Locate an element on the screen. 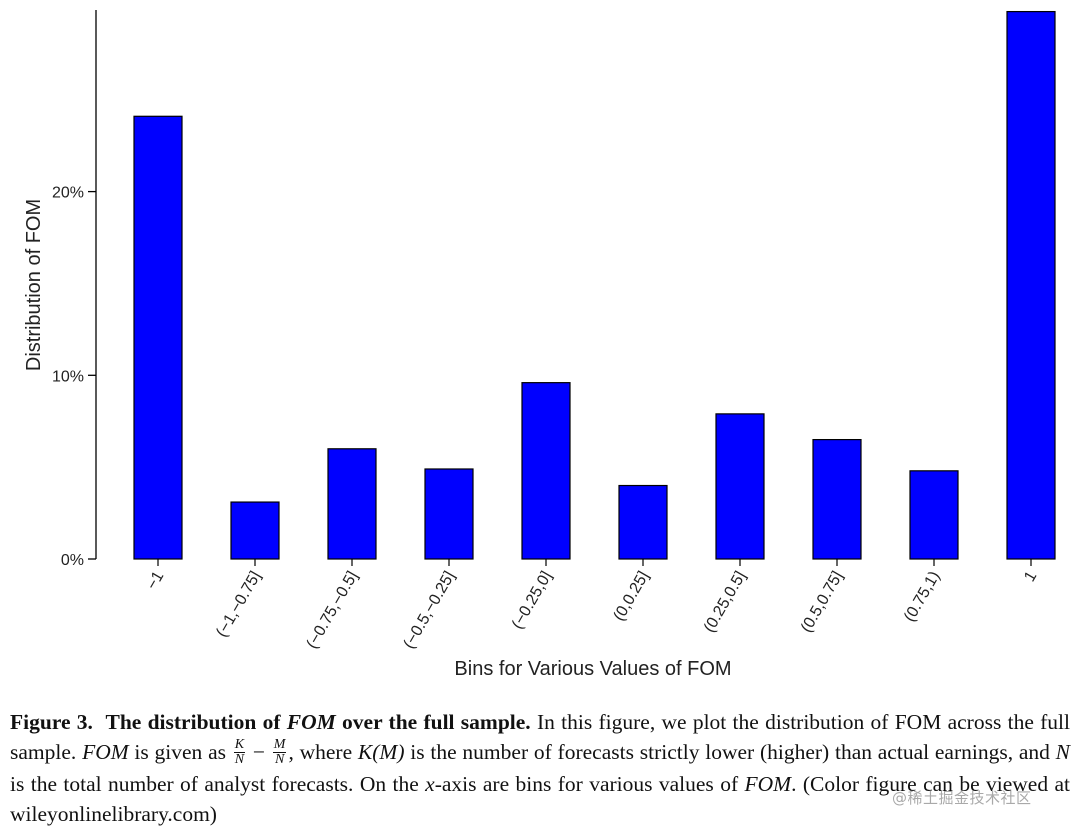 This screenshot has height=831, width=1080. fraction-1-numerator: K is located at coordinates (239, 744).